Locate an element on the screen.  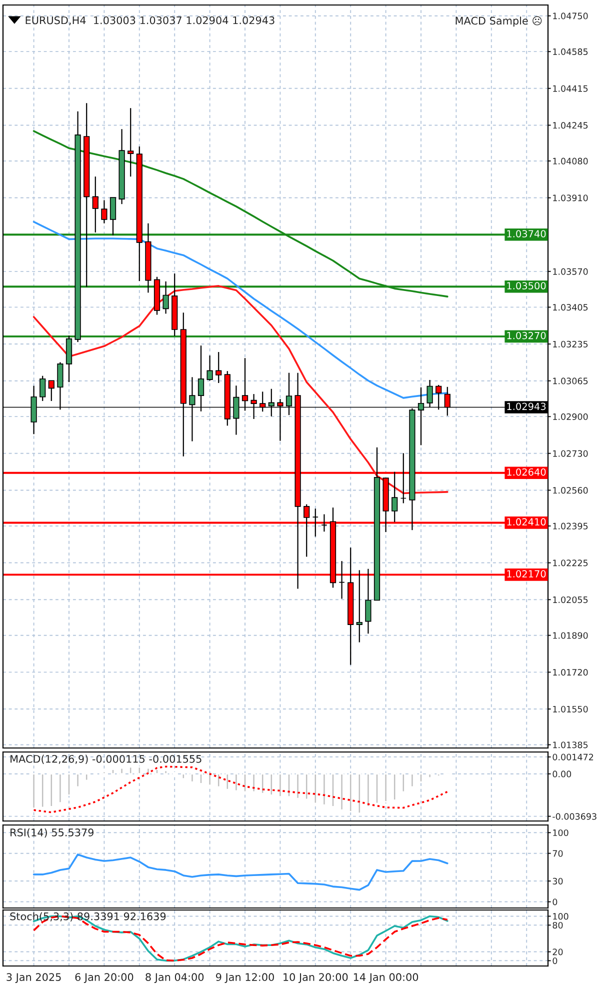
ref-line-label: 1.03500 is located at coordinates (526, 286).